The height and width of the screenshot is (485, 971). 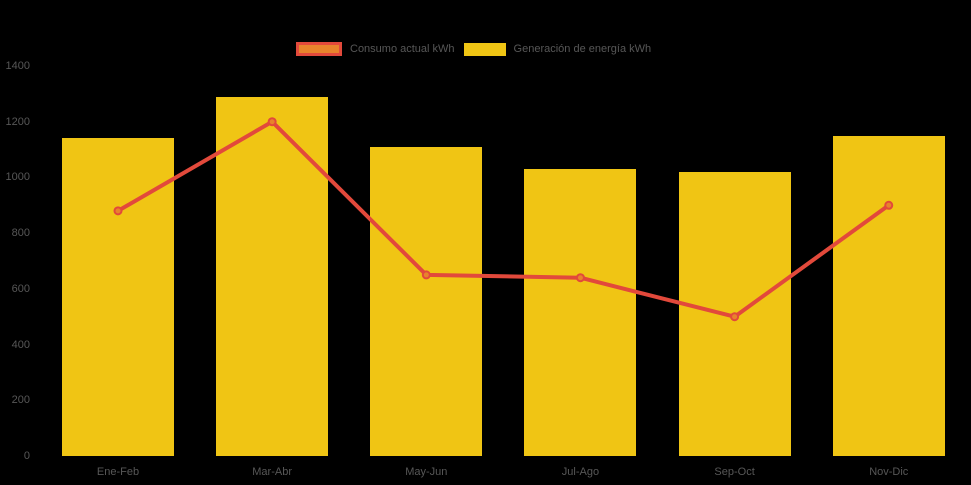 What do you see at coordinates (580, 312) in the screenshot?
I see `bar-Jul-Ago` at bounding box center [580, 312].